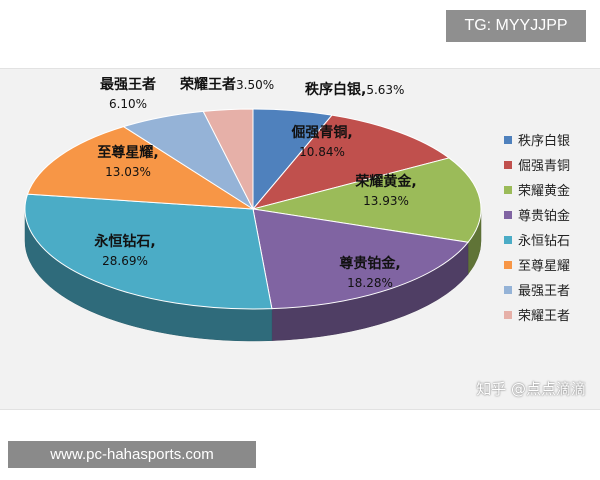 Image resolution: width=600 pixels, height=480 pixels. Describe the element at coordinates (228, 159) in the screenshot. I see `pie-slice-荣耀王者` at that location.